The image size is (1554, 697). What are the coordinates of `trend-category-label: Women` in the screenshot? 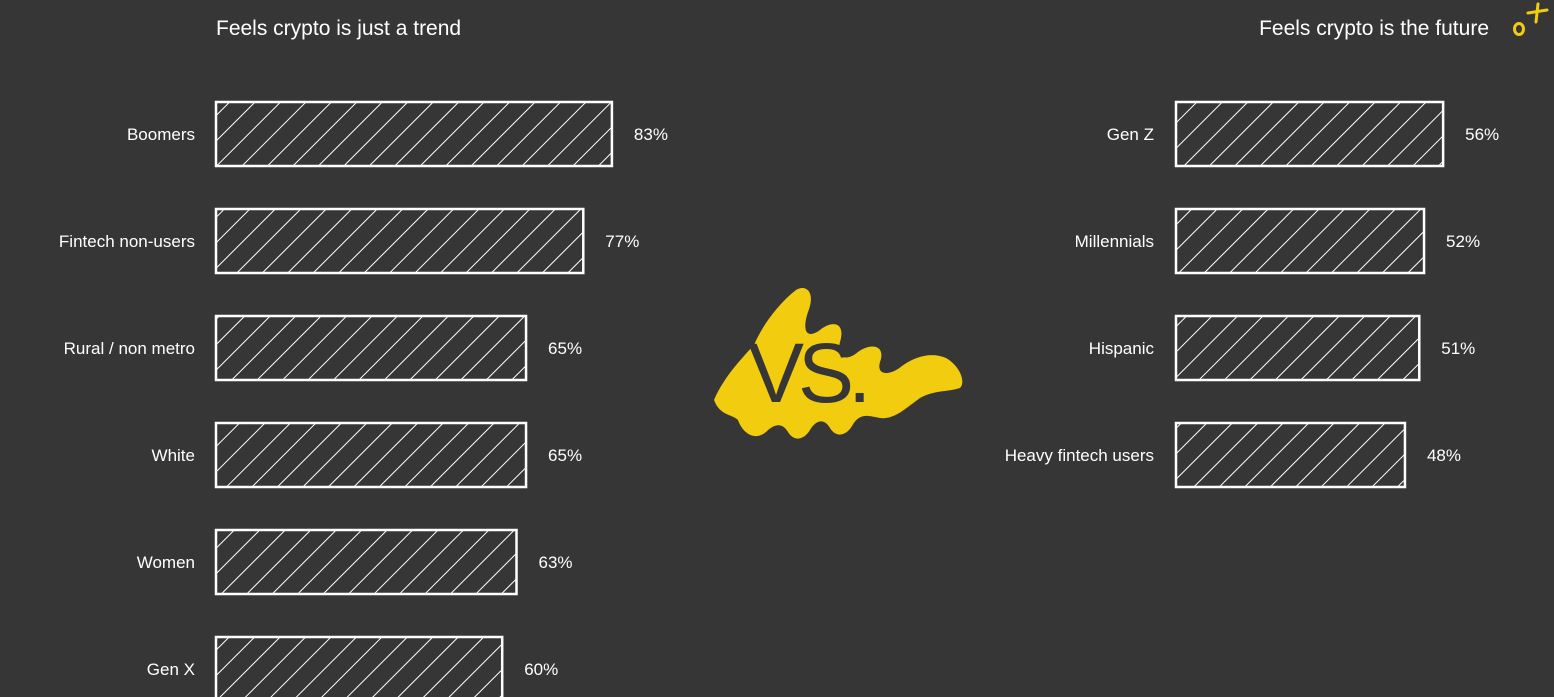 It's located at (166, 562).